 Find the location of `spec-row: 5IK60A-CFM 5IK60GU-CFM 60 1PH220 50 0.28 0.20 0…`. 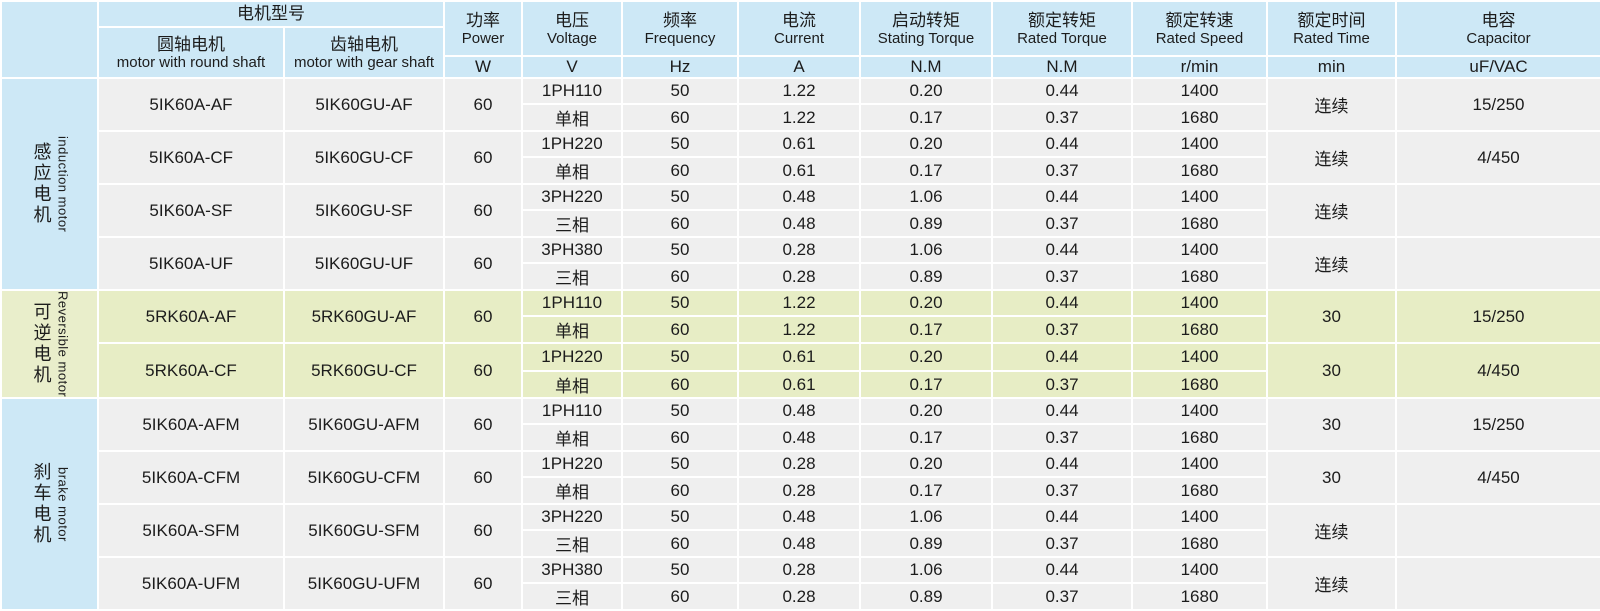

spec-row: 5IK60A-CFM 5IK60GU-CFM 60 1PH220 50 0.28 0.20 0… is located at coordinates (800, 478).